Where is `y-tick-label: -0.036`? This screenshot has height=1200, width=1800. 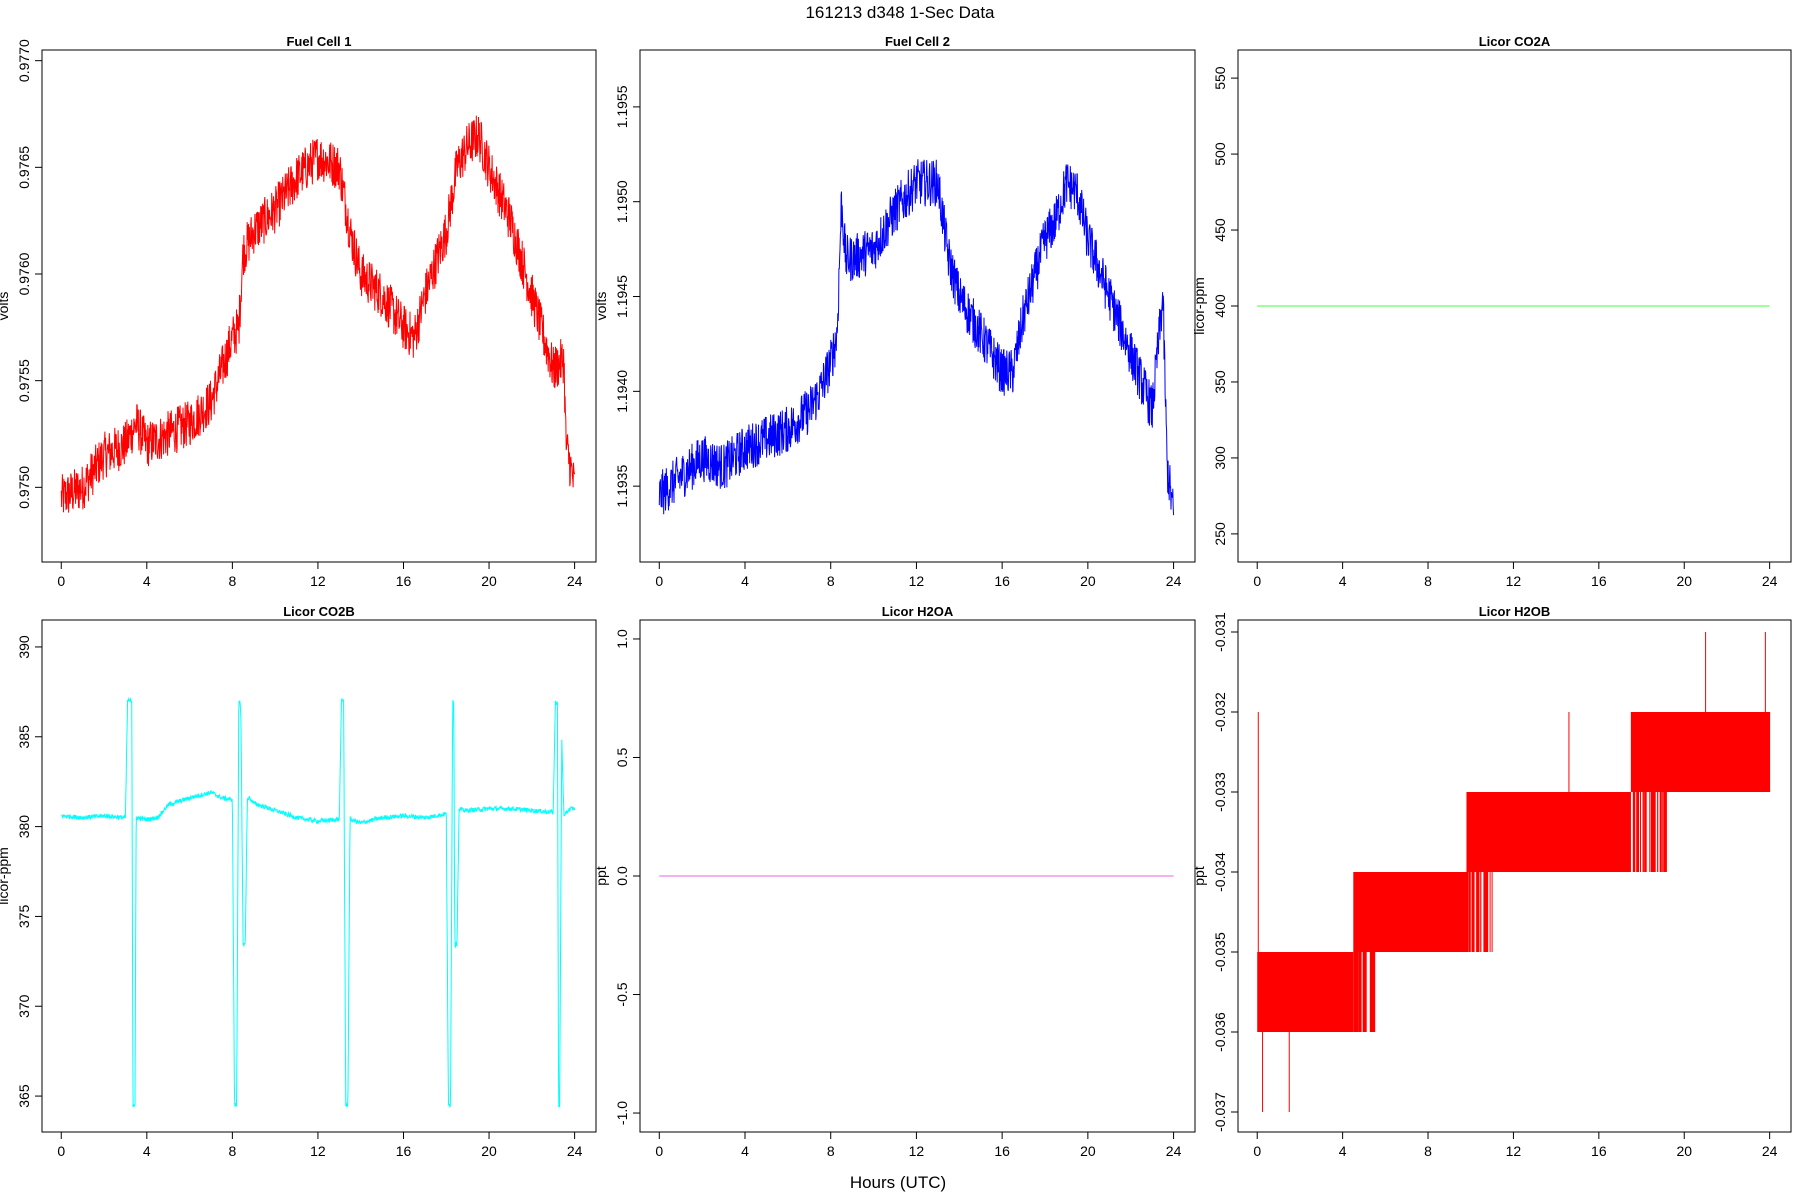 y-tick-label: -0.036 is located at coordinates (1220, 1032).